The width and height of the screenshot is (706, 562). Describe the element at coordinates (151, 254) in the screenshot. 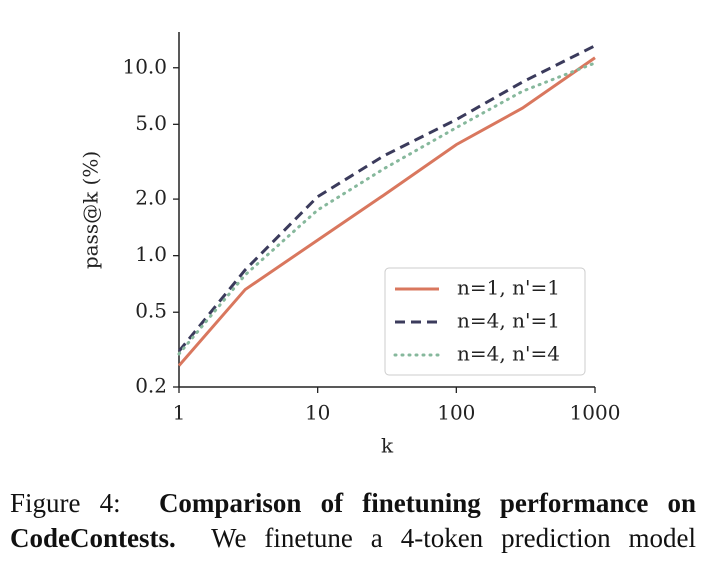

I see `y-tick-label: 1.0` at that location.